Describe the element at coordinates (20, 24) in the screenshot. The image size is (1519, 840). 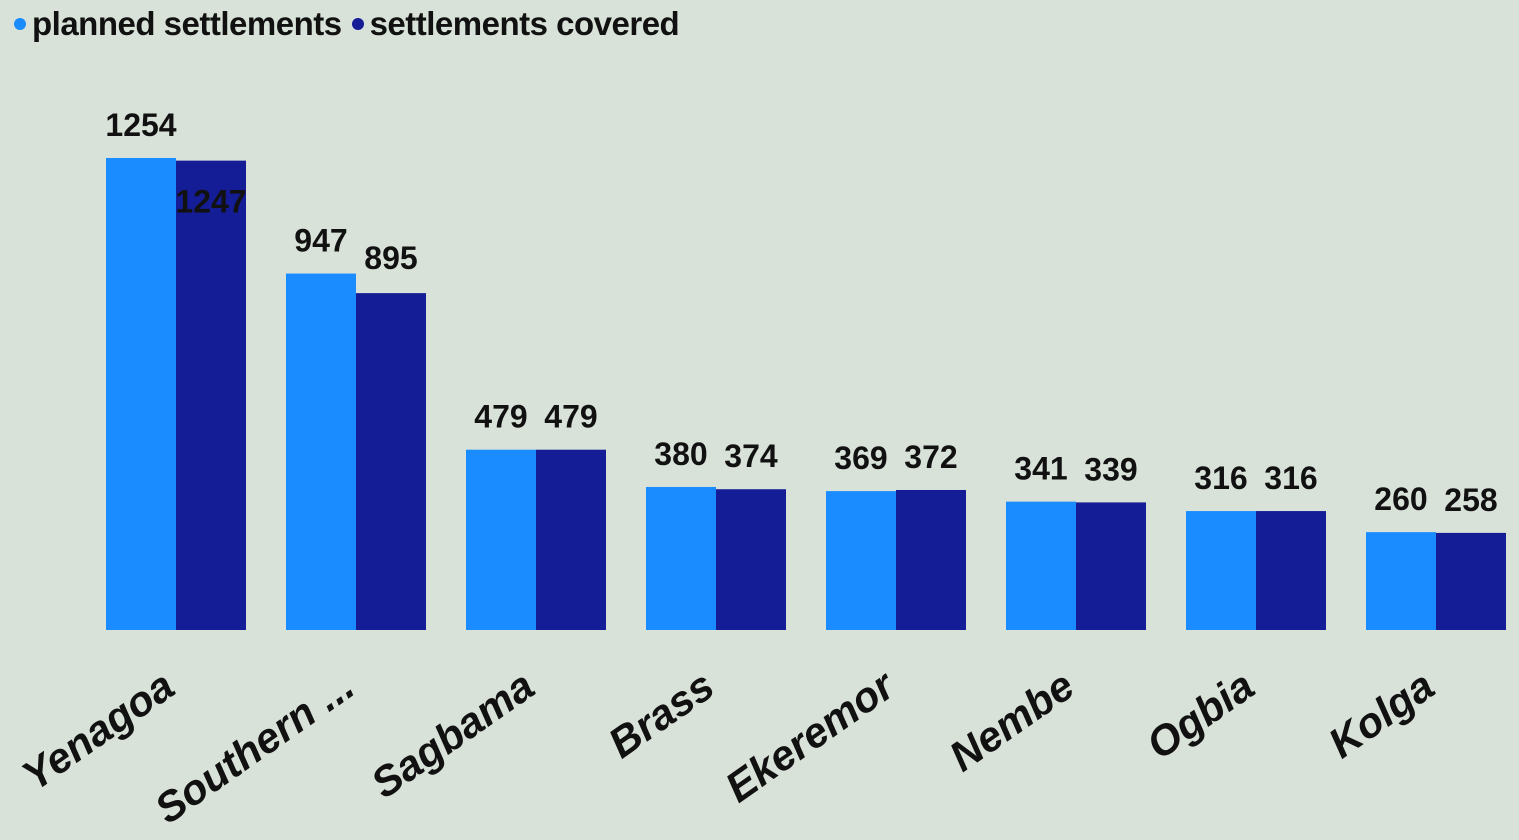
I see `legend-swatch-planned` at that location.